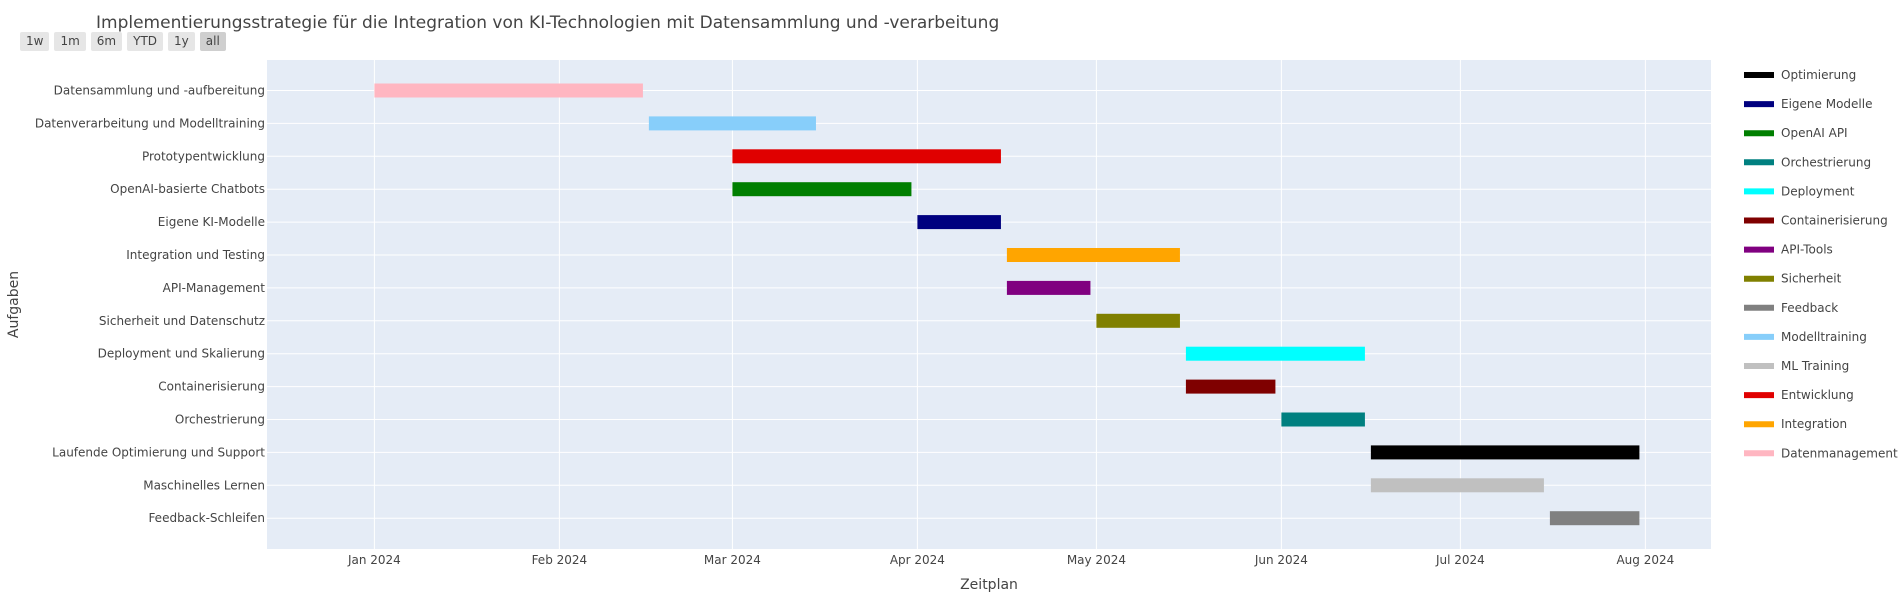 This screenshot has height=600, width=1904. Describe the element at coordinates (560, 560) in the screenshot. I see `x-tick-label: Feb 2024` at that location.